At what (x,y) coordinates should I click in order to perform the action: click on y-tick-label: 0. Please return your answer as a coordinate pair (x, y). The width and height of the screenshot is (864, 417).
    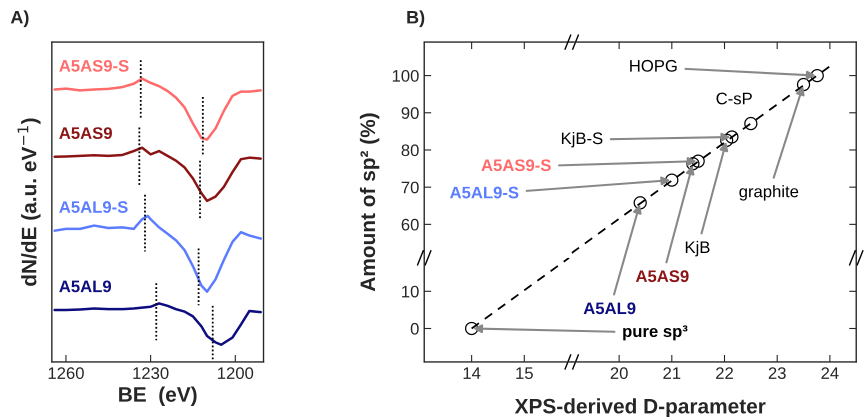
    Looking at the image, I should click on (414, 328).